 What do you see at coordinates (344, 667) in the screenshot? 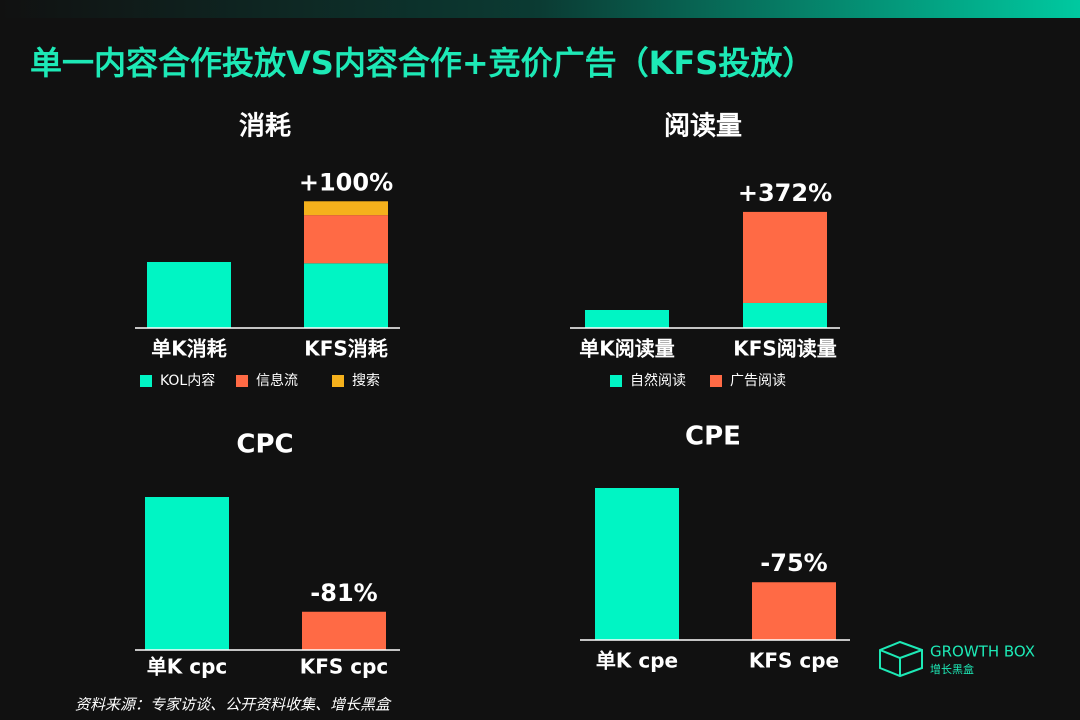
I see `category-label: KFS cpc` at bounding box center [344, 667].